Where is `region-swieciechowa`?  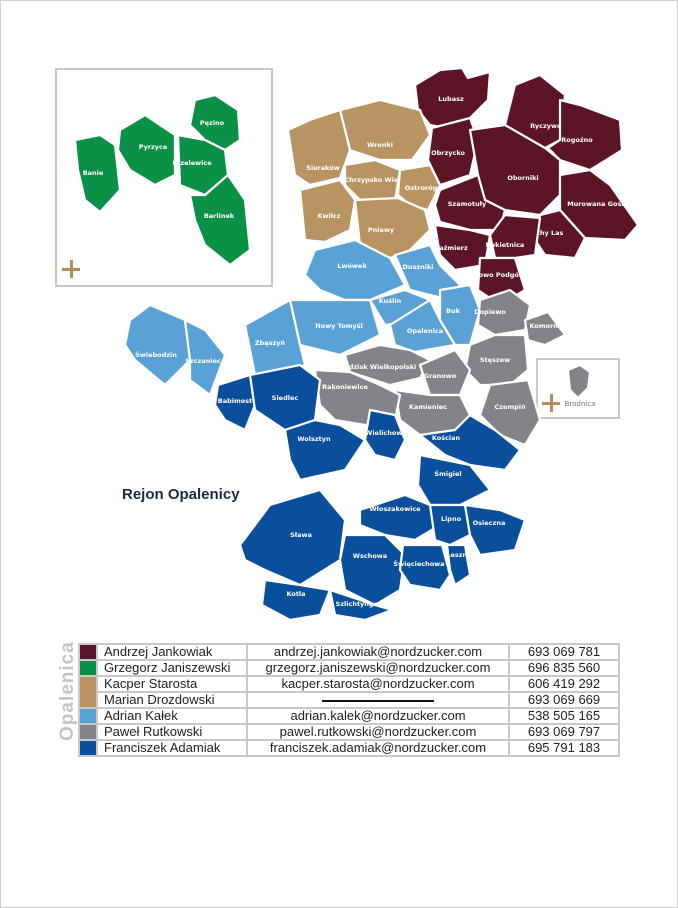 region-swieciechowa is located at coordinates (425, 567).